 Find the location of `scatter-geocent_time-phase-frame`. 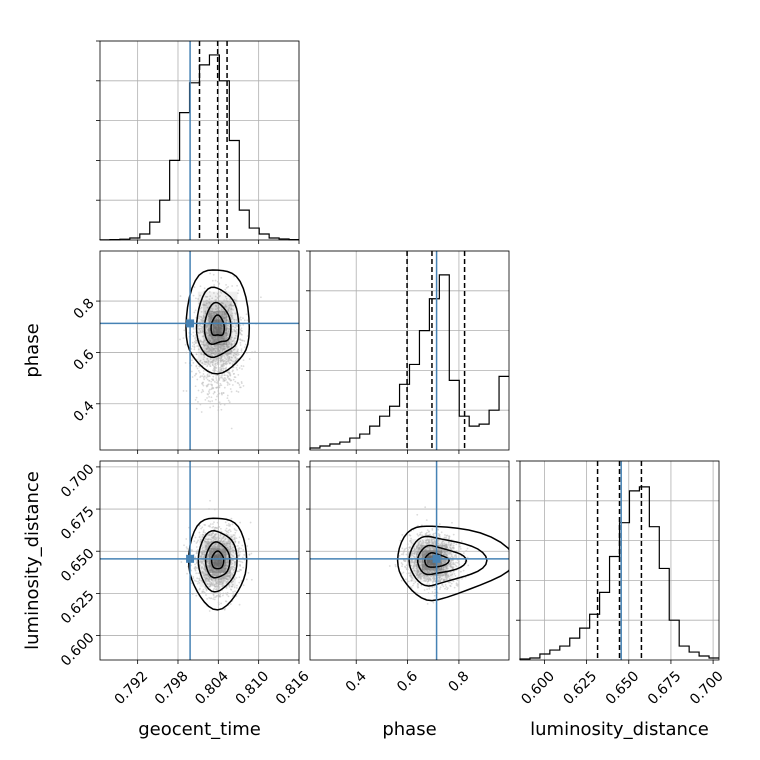

scatter-geocent_time-phase-frame is located at coordinates (199, 350).